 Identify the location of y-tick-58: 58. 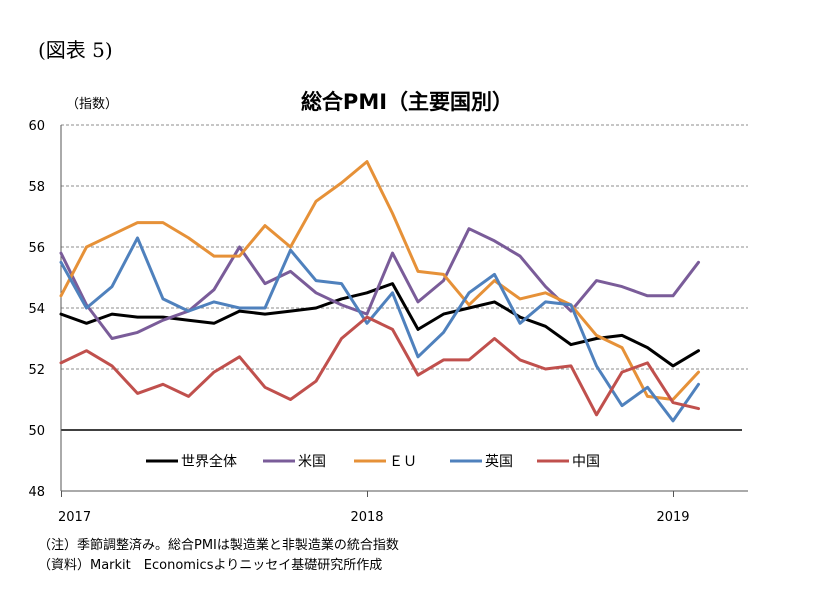
(36, 187).